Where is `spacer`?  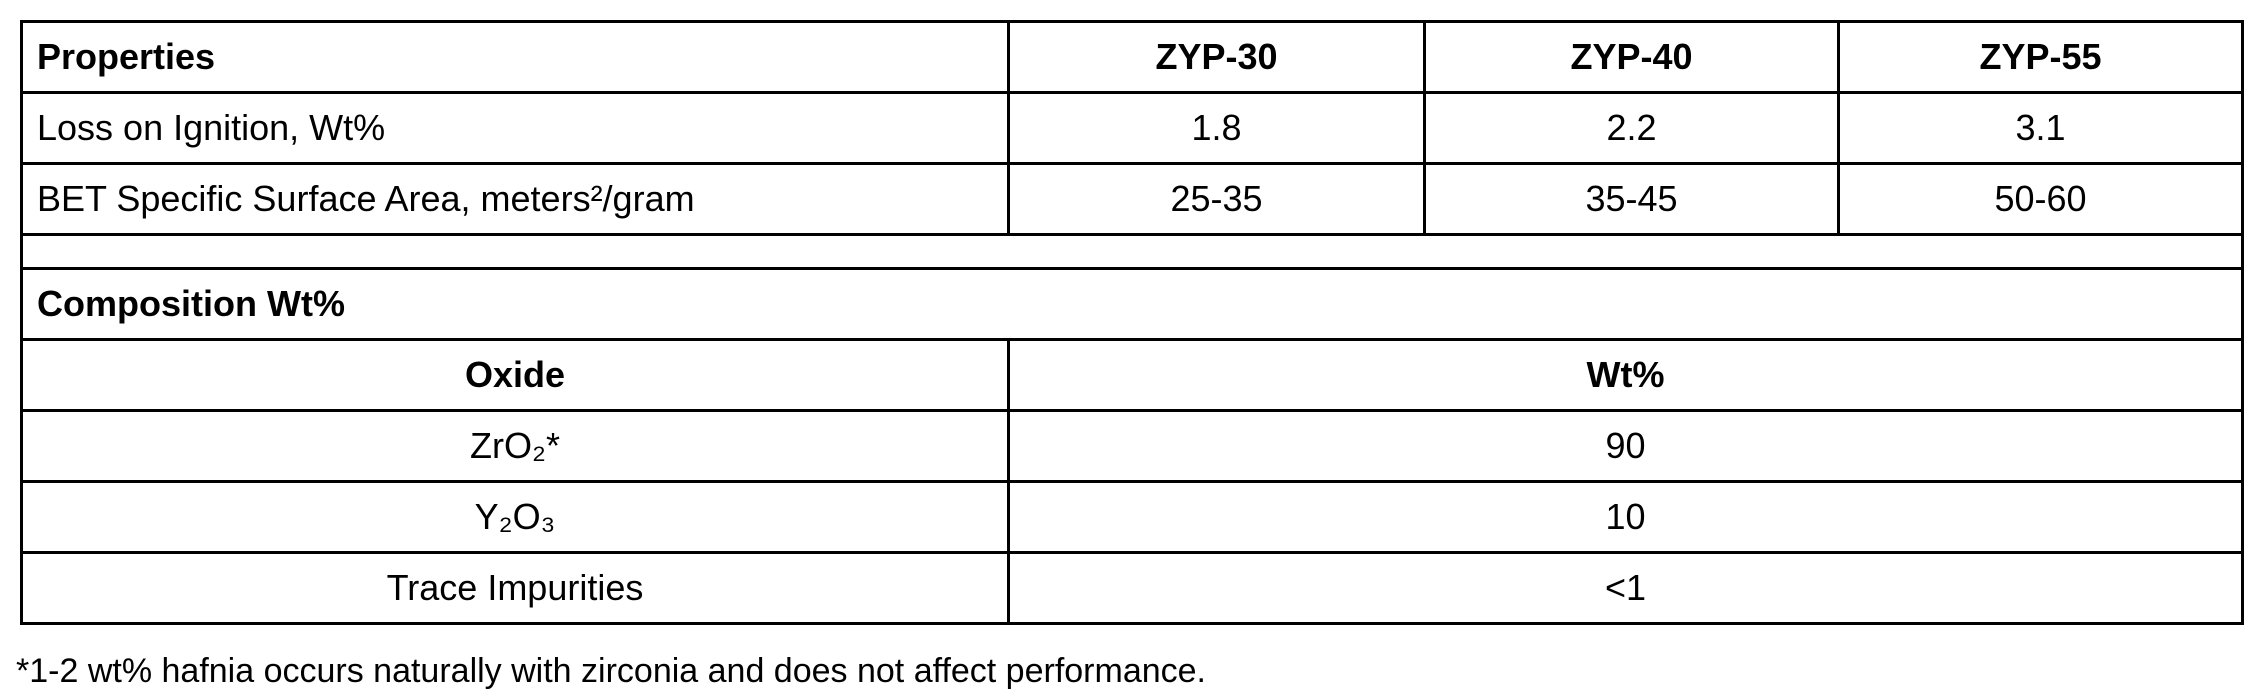
spacer is located at coordinates (1132, 251).